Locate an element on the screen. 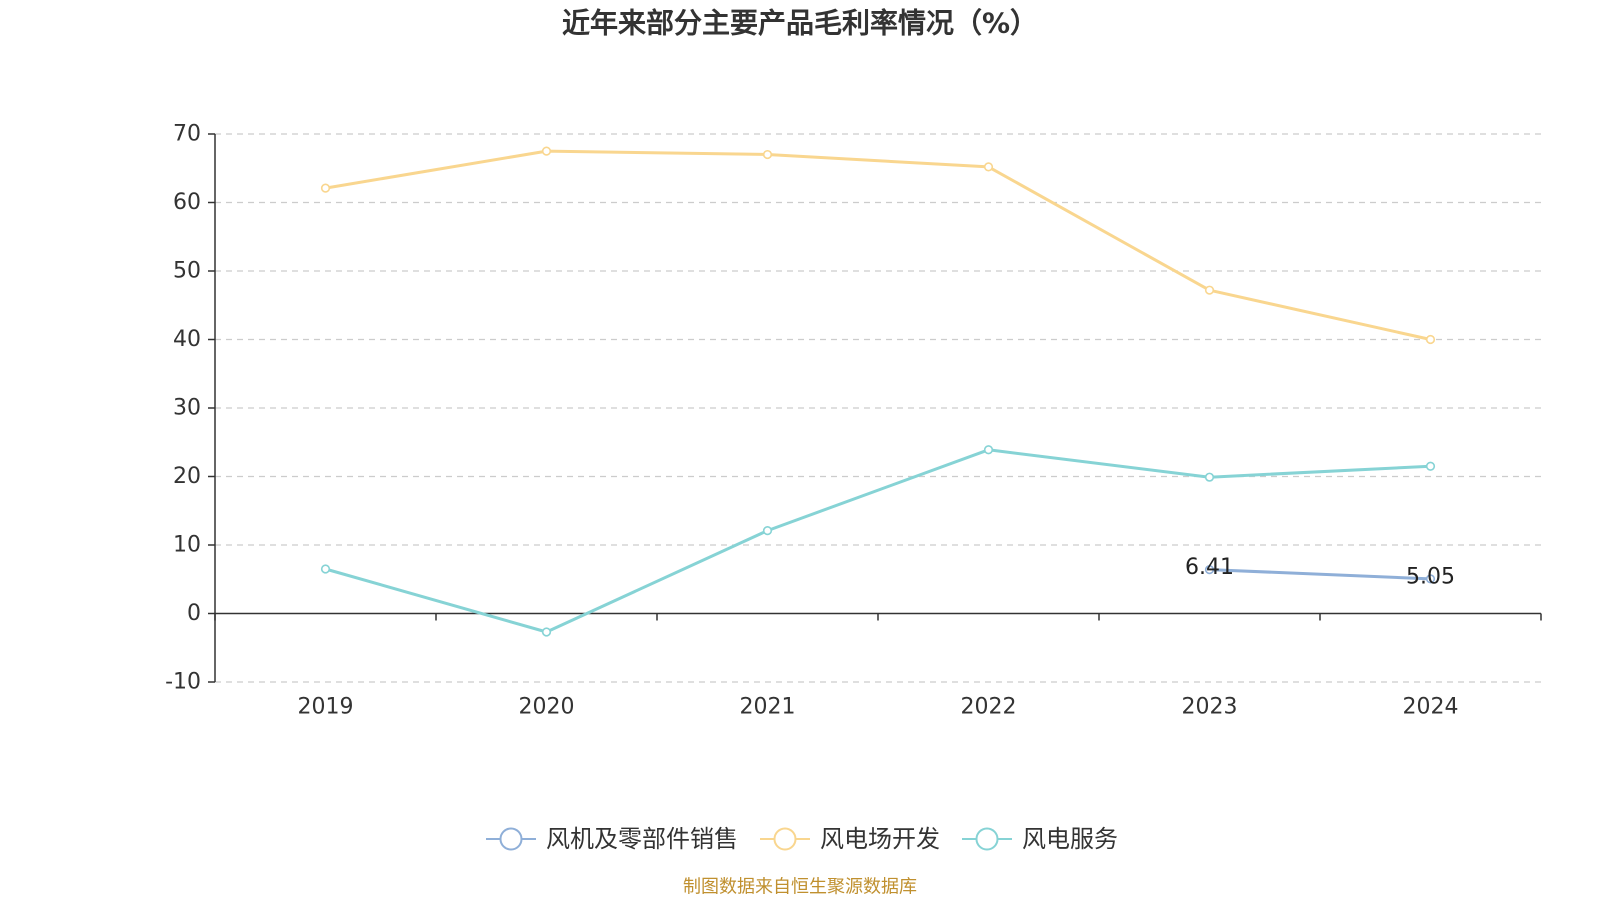 This screenshot has height=900, width=1600. data-labels: 6.41 5.05 is located at coordinates (1320, 572).